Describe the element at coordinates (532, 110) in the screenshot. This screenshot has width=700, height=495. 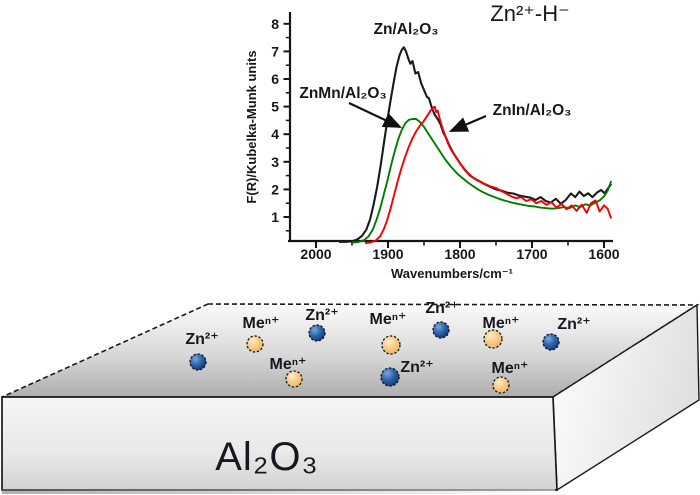
I see `curve-label-znin-al2o3: ZnIn/Al₂O₃` at that location.